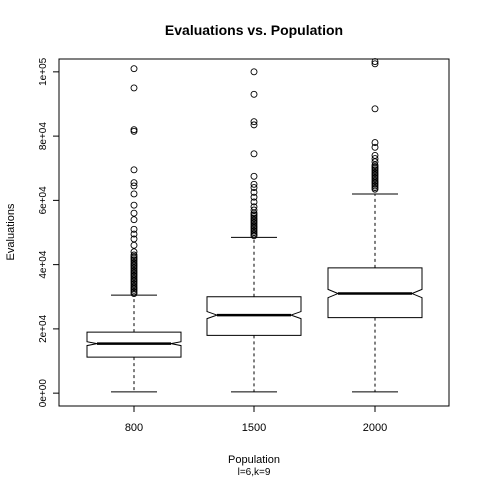  What do you see at coordinates (134, 428) in the screenshot?
I see `x-tick-label: 800` at bounding box center [134, 428].